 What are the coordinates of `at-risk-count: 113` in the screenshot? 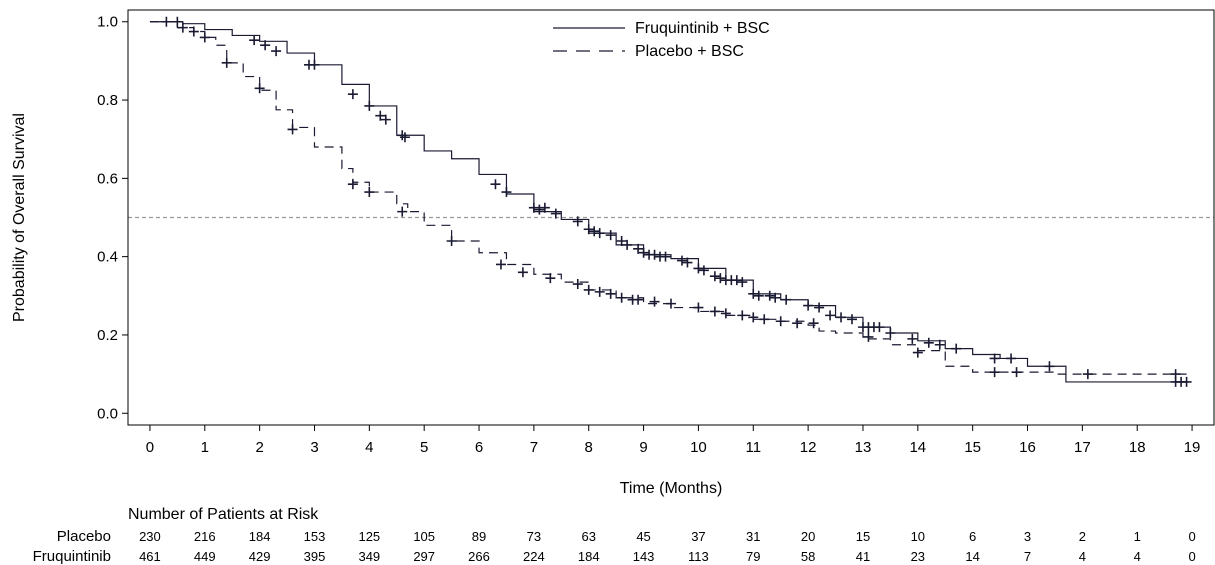 It's located at (698, 556).